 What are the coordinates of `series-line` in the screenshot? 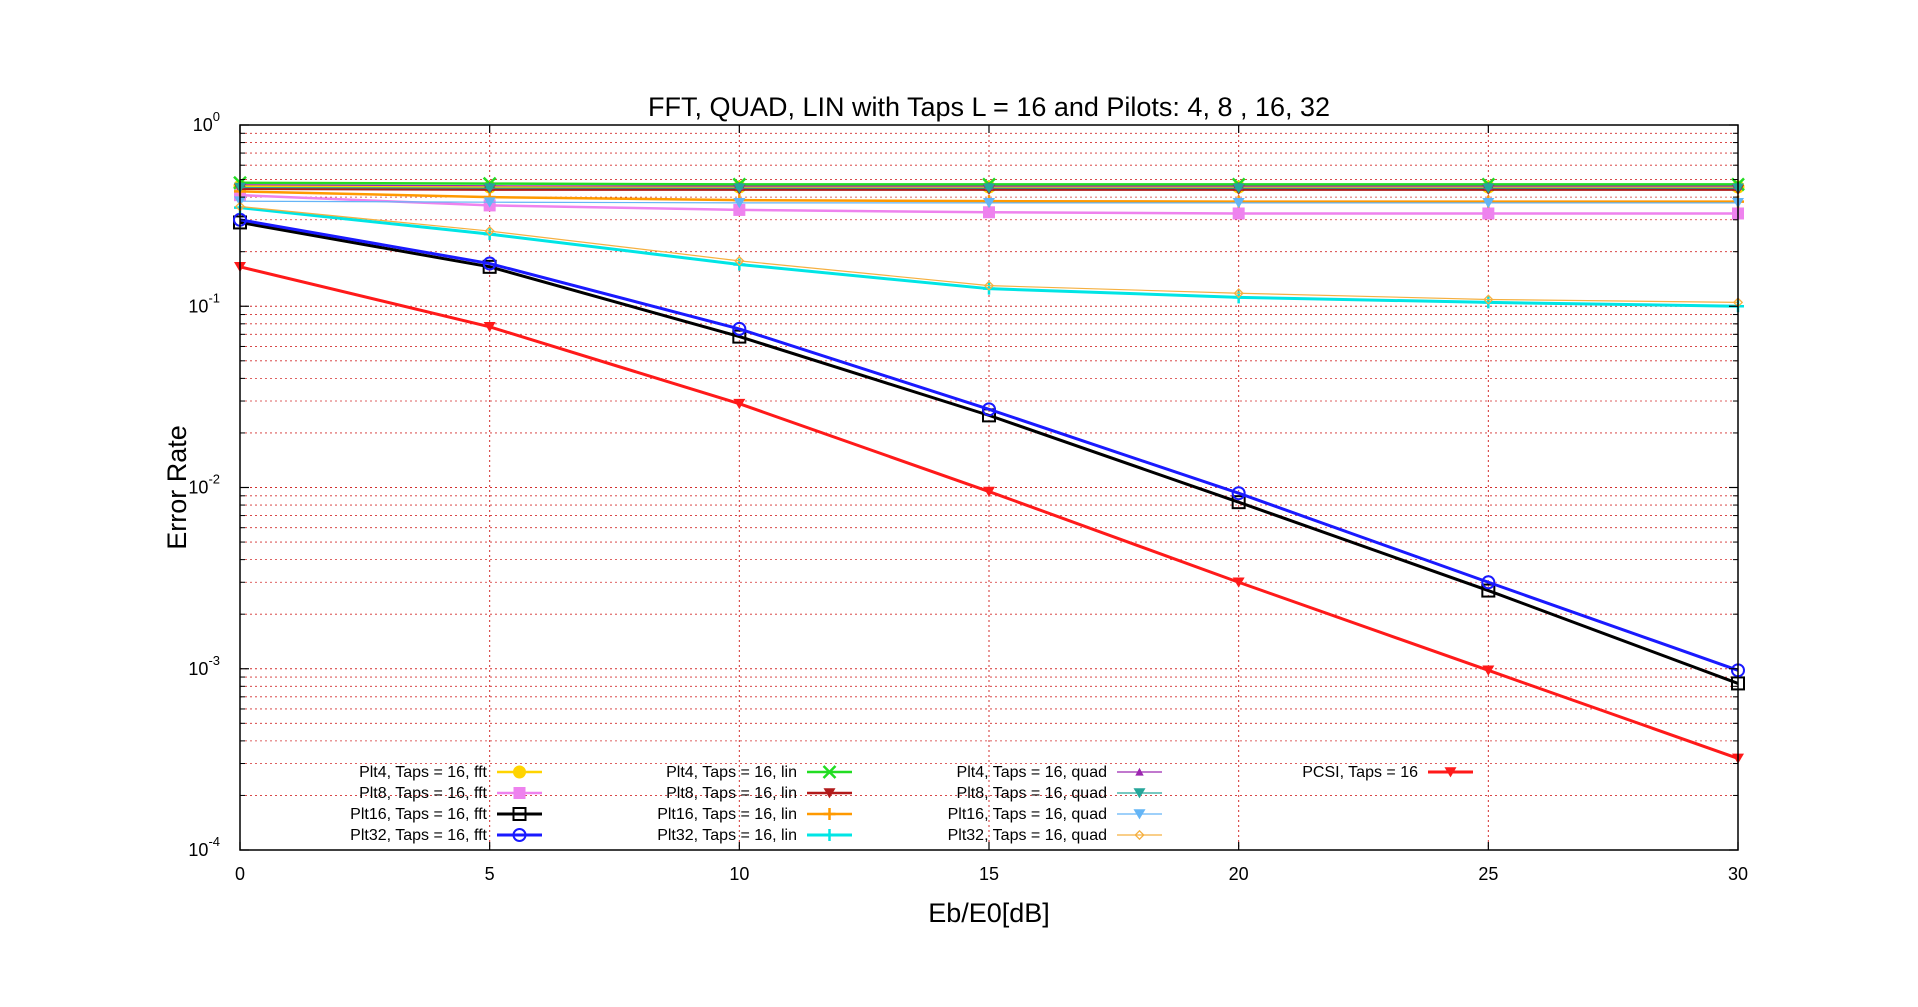 It's located at (989, 254).